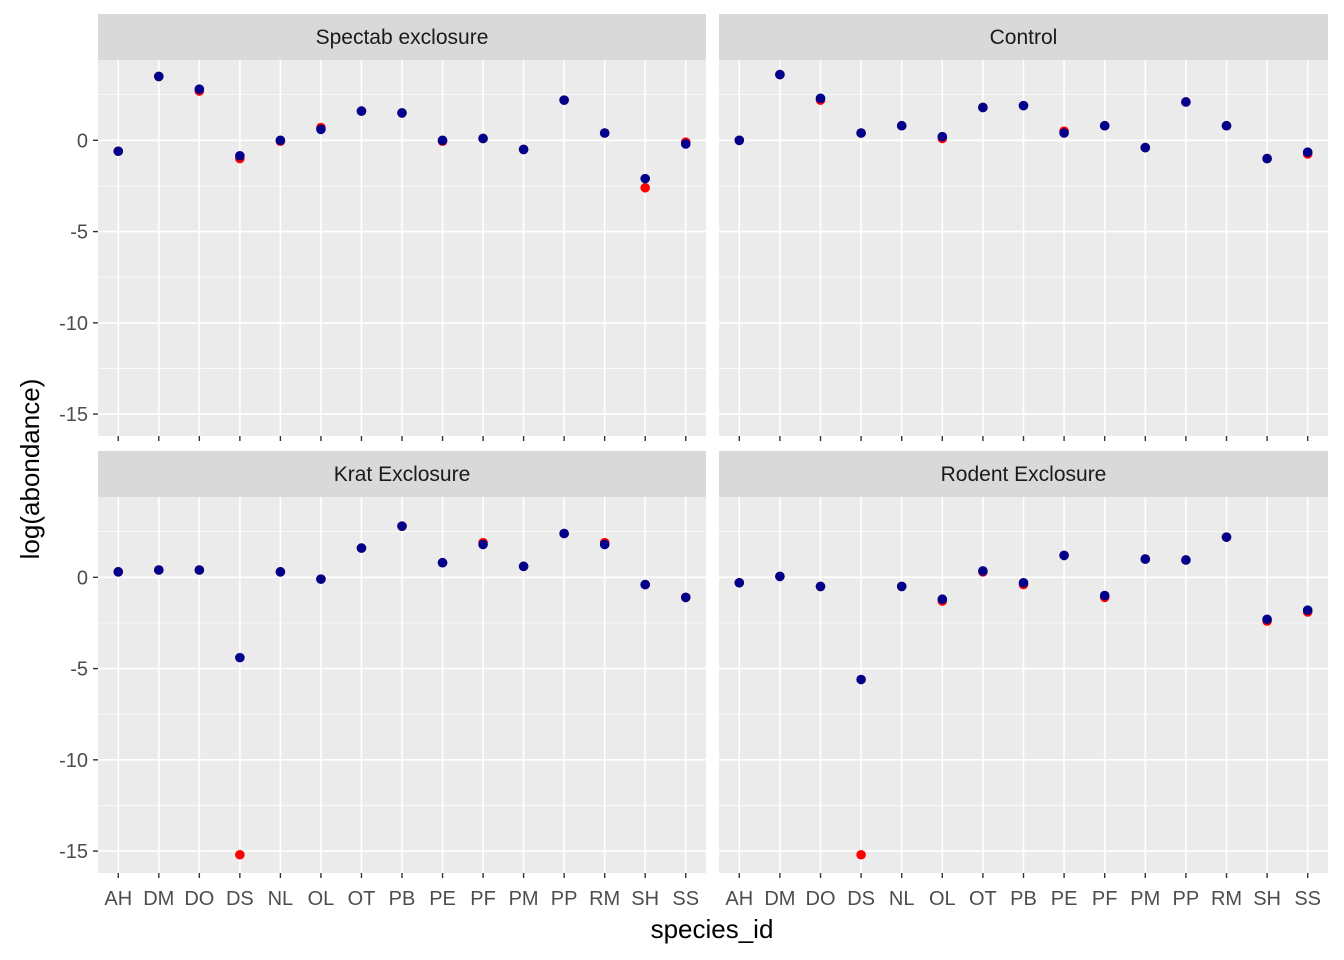  Describe the element at coordinates (240, 899) in the screenshot. I see `x-tick-label: DS` at that location.